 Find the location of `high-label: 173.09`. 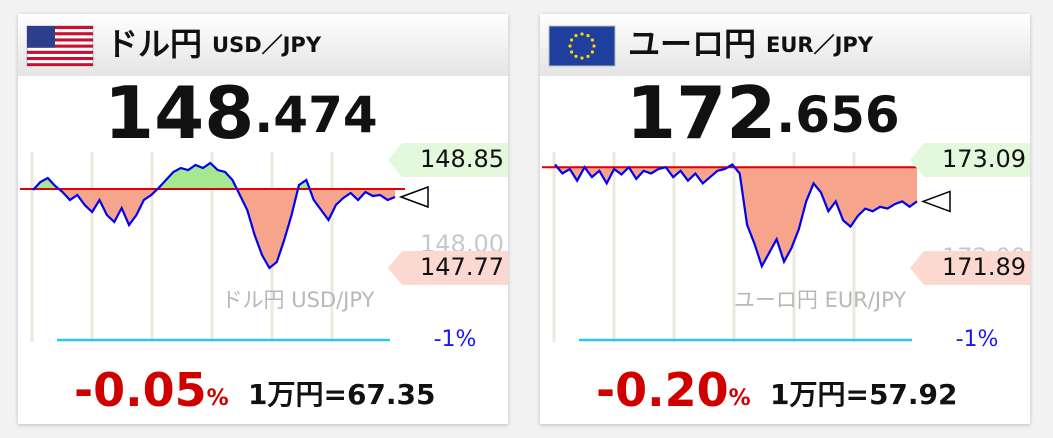

high-label: 173.09 is located at coordinates (984, 159).